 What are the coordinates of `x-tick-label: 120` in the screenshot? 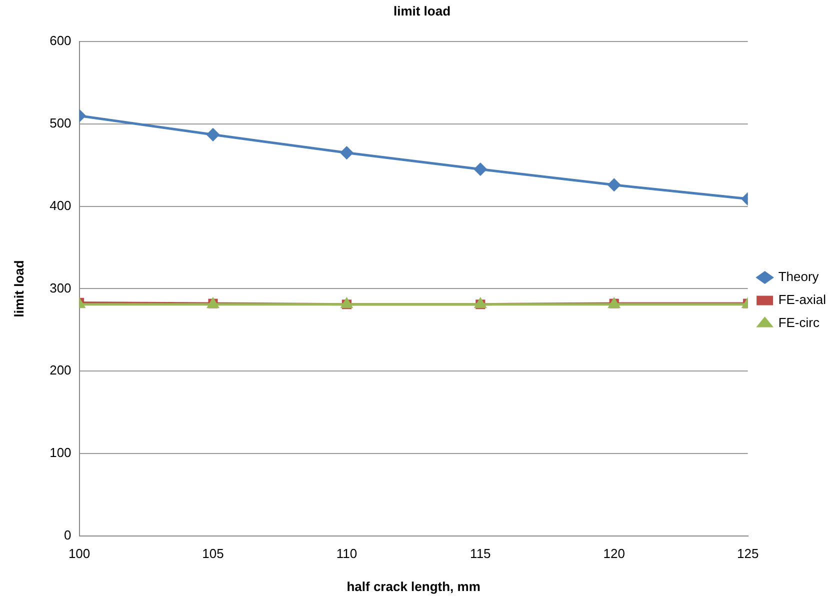 It's located at (614, 554).